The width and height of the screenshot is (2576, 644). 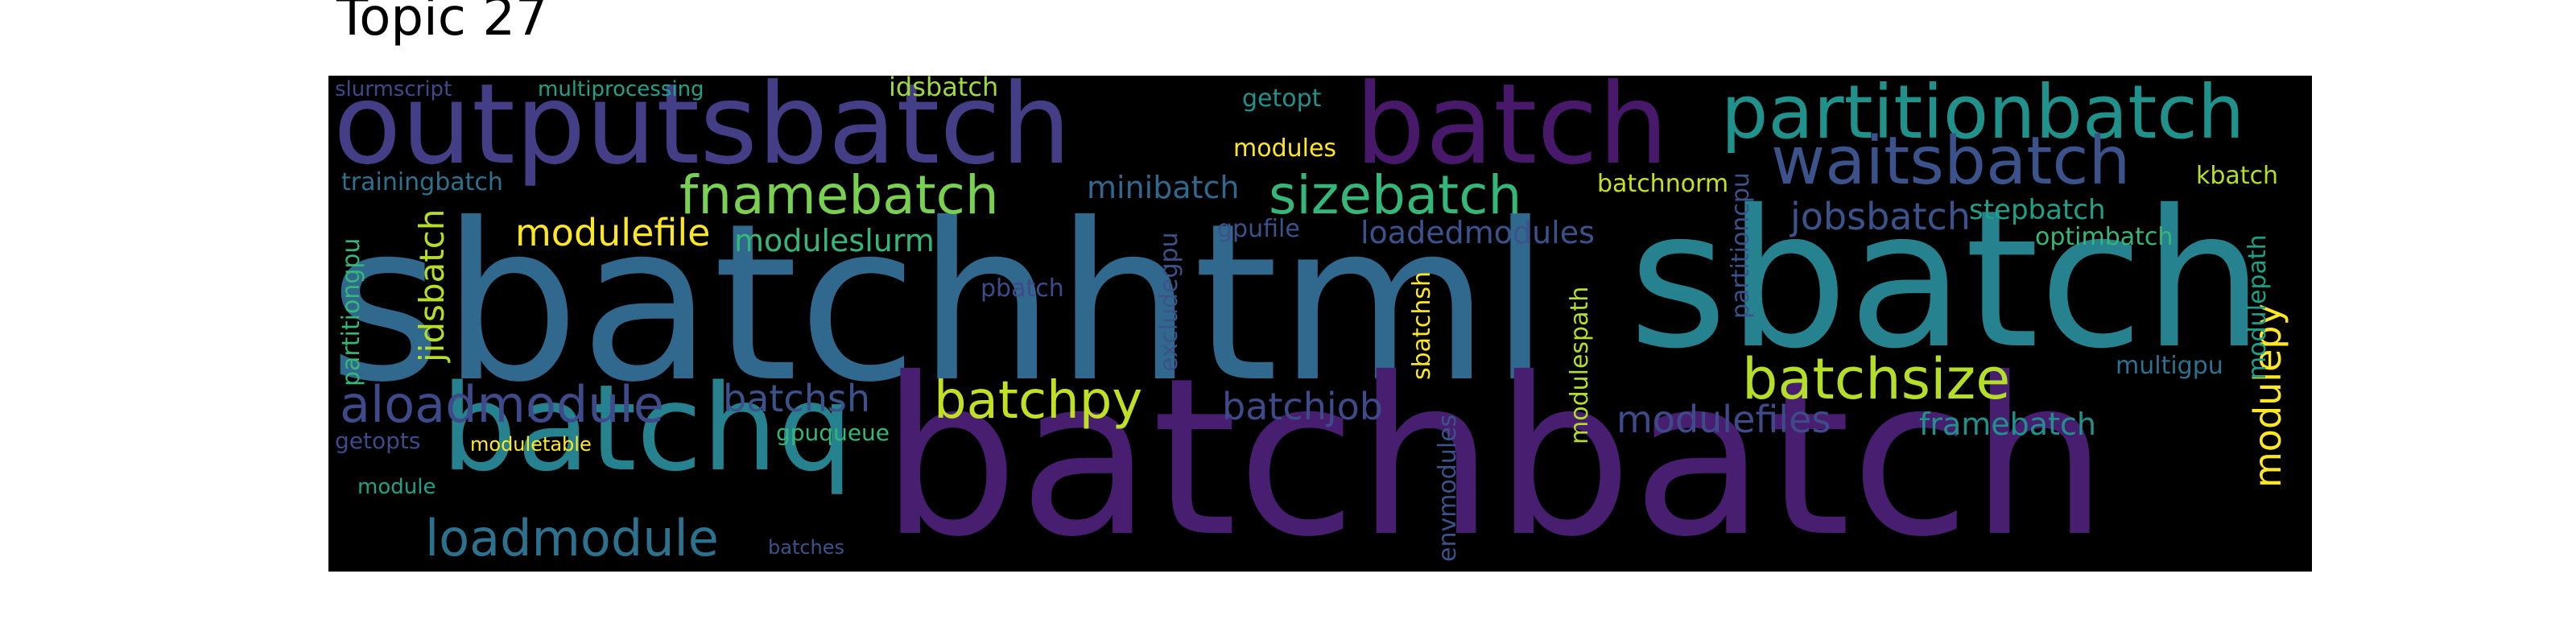 What do you see at coordinates (1983, 116) in the screenshot?
I see `word: partitionbatch` at bounding box center [1983, 116].